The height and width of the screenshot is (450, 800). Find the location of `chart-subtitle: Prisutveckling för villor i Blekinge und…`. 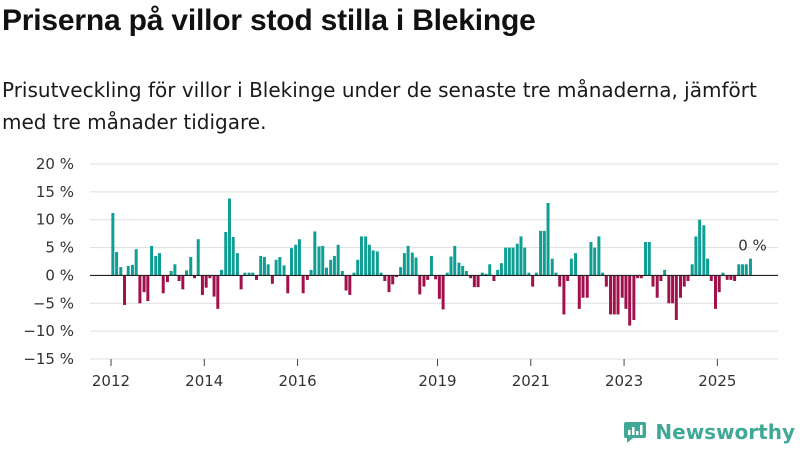

chart-subtitle: Prisutveckling för villor i Blekinge und… is located at coordinates (379, 106).